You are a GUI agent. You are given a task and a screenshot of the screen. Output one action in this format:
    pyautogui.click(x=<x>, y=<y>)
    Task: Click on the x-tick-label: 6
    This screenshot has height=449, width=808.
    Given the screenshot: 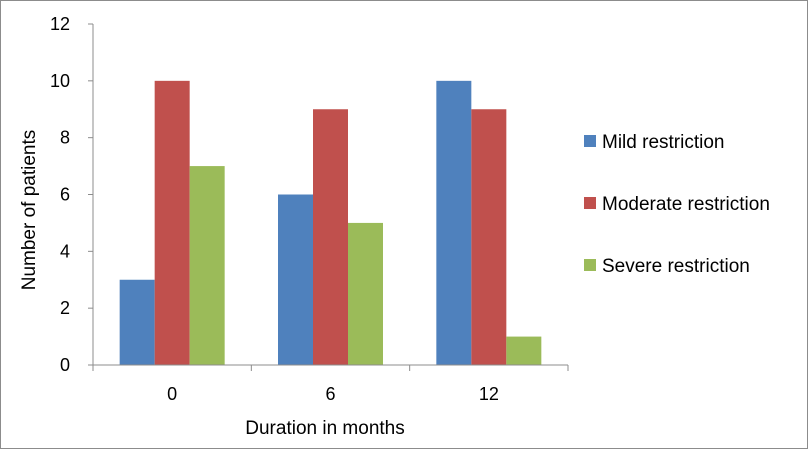 What is the action you would take?
    pyautogui.click(x=330, y=394)
    